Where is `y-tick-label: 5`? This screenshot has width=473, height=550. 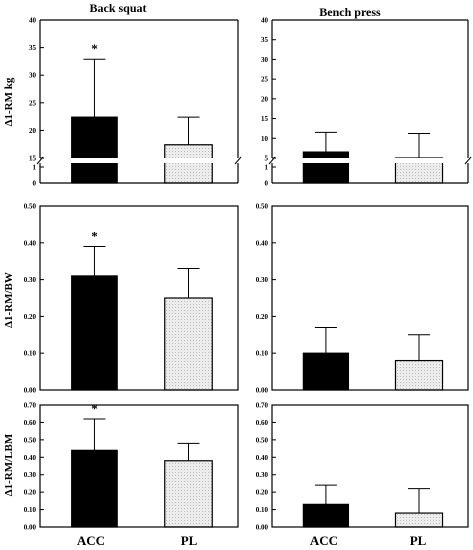
y-tick-label: 5 is located at coordinates (267, 159).